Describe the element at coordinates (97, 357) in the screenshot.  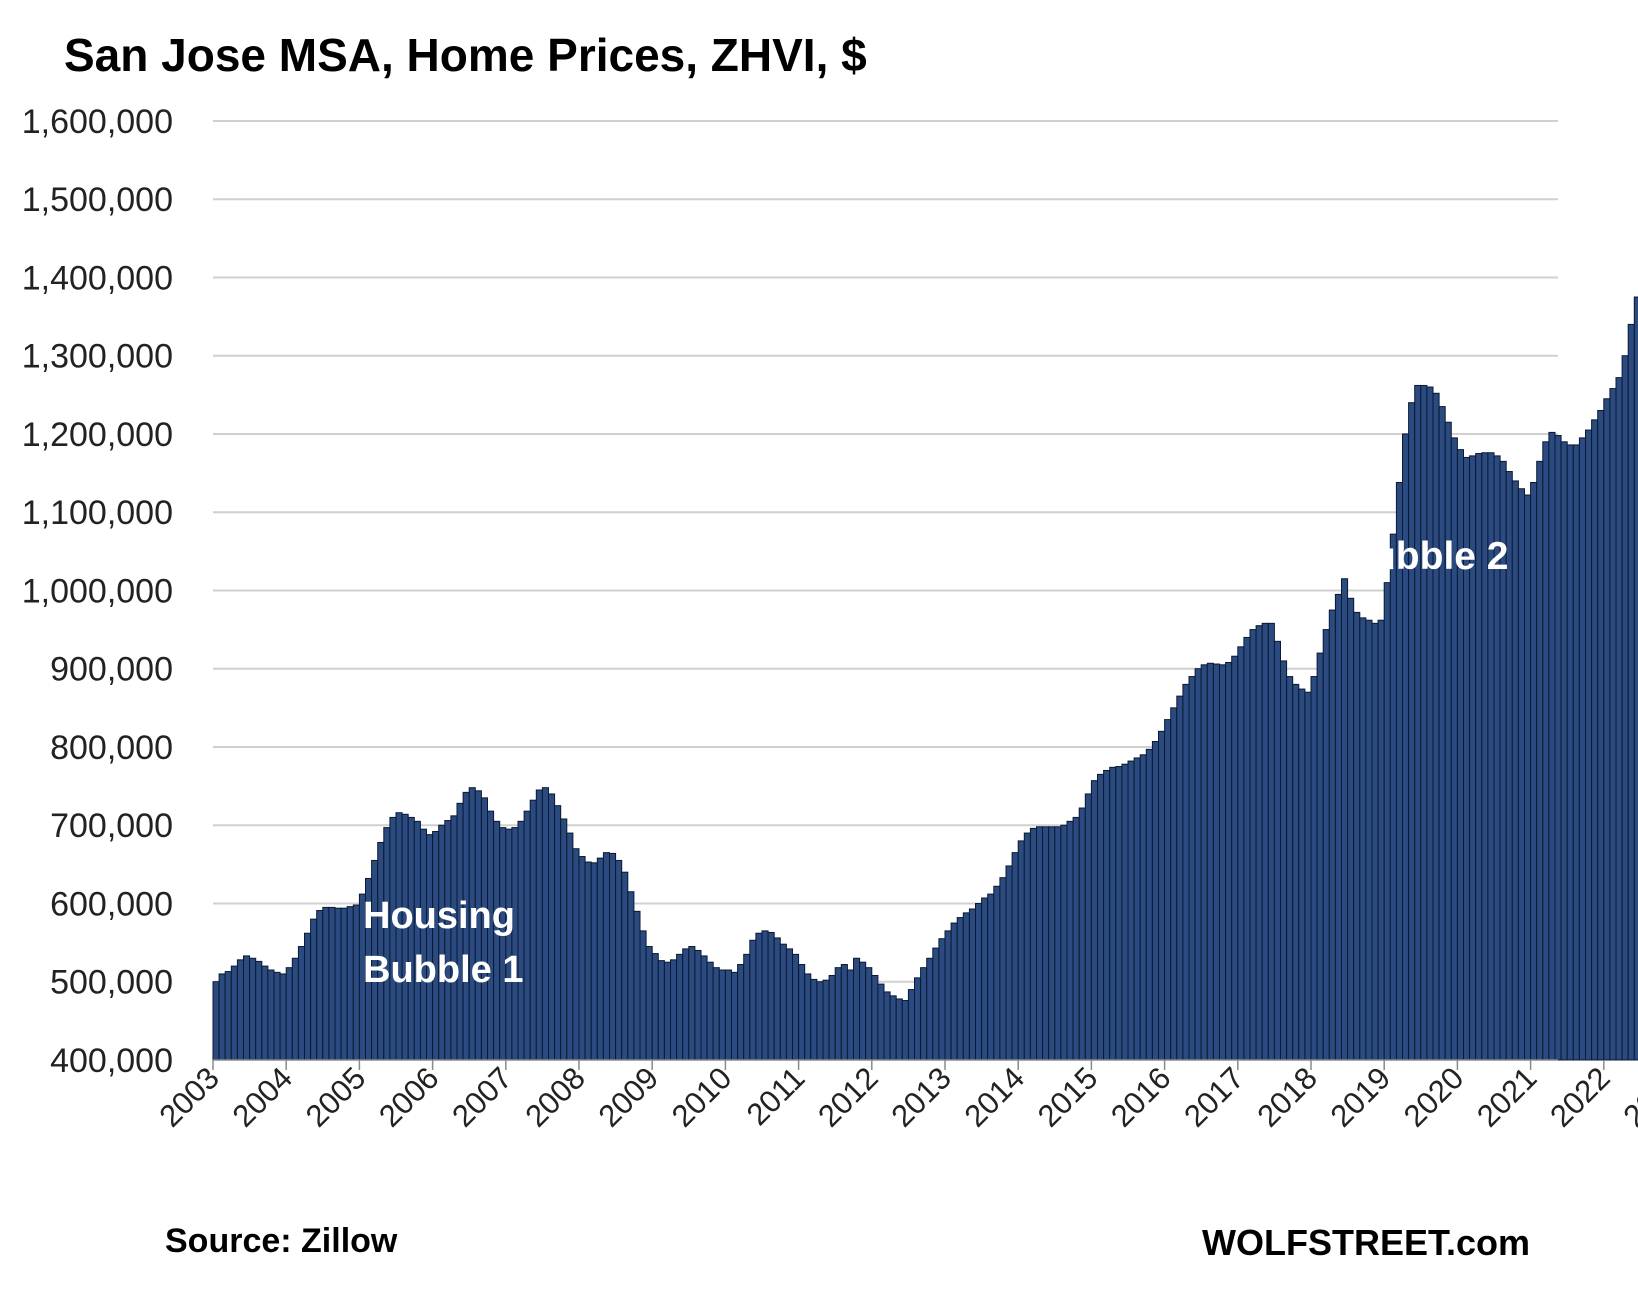
I see `y-tick-label: 1,300,000` at that location.